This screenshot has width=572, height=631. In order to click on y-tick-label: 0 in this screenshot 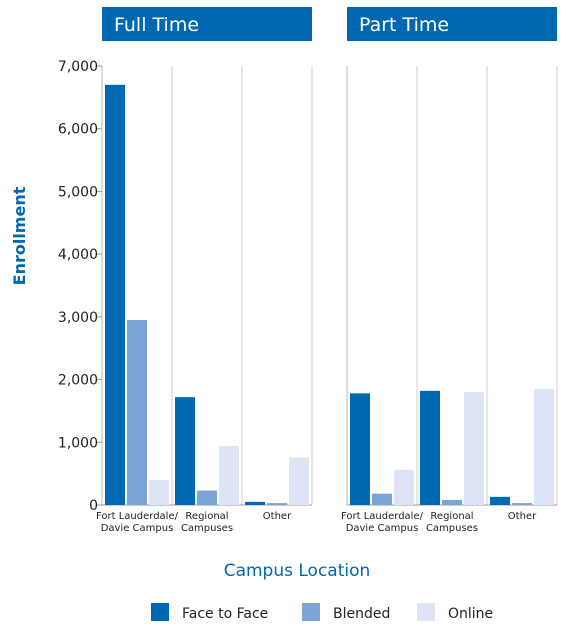, I will do `click(93, 506)`.